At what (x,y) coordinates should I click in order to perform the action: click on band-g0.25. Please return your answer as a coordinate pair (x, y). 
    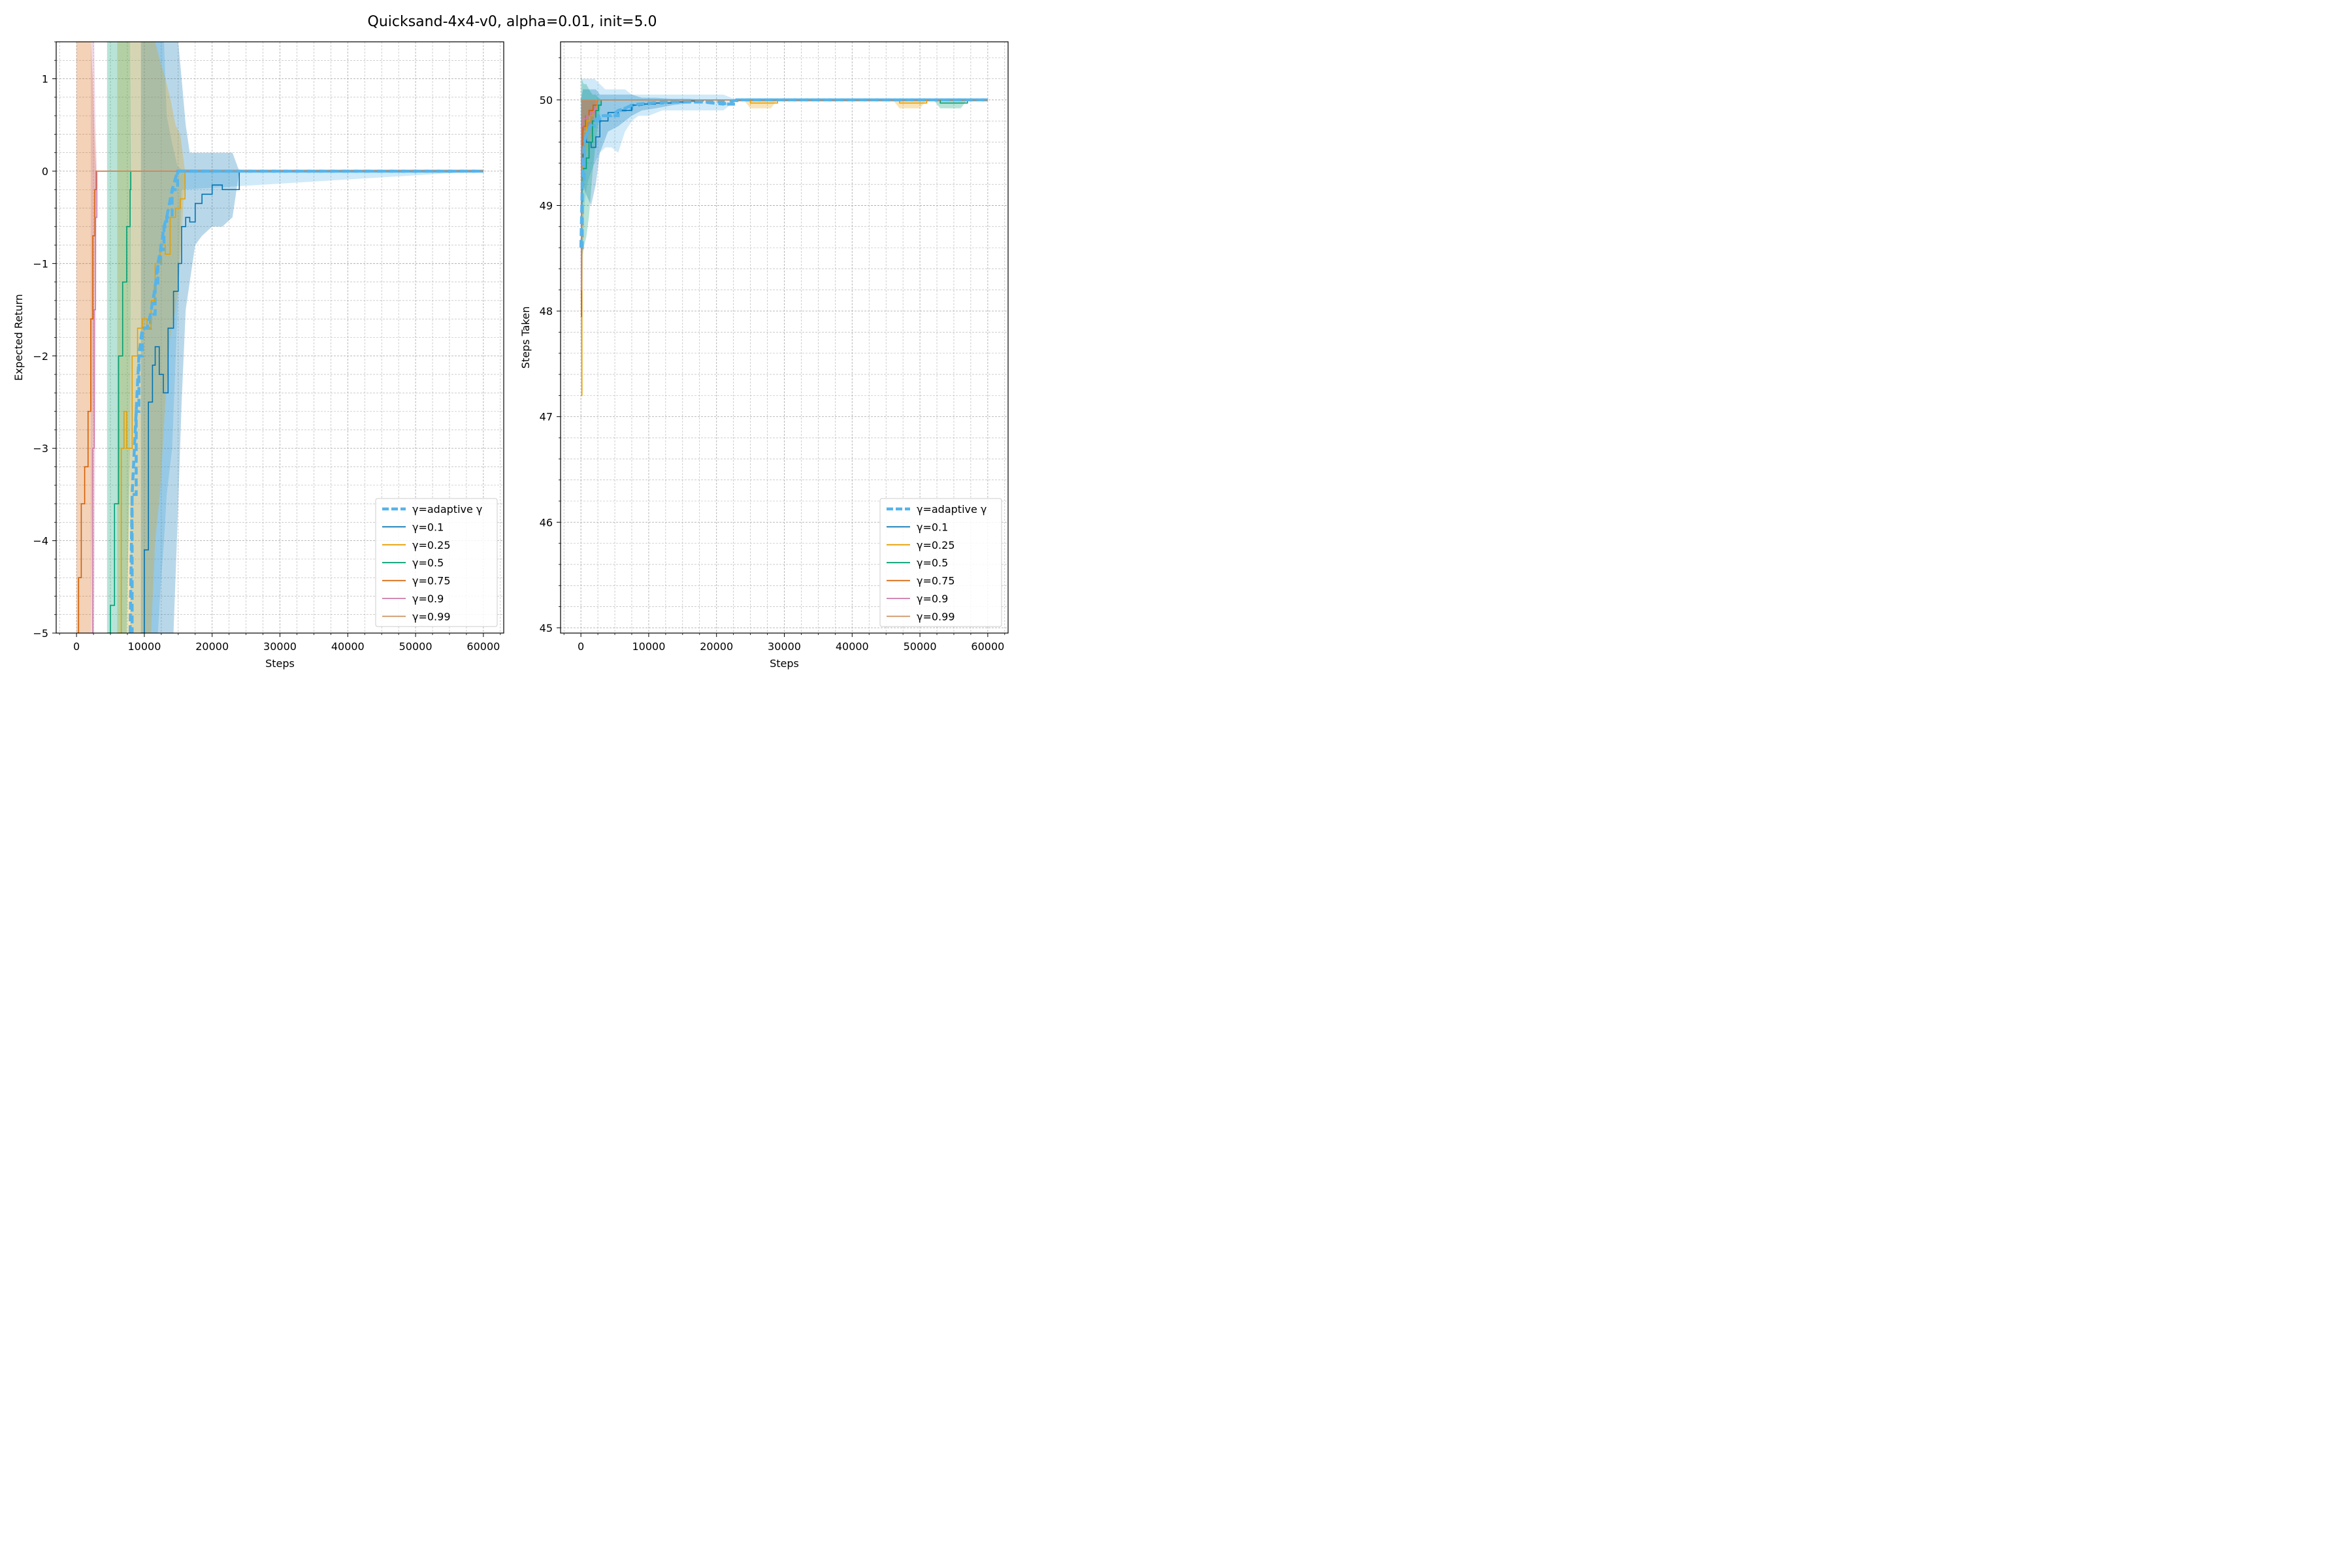
    Looking at the image, I should click on (300, 337).